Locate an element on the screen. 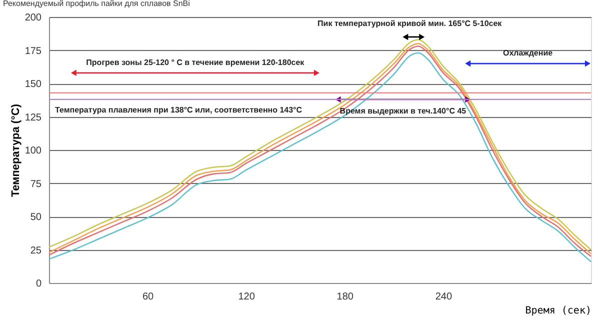  x-tick-label: 60 is located at coordinates (148, 297).